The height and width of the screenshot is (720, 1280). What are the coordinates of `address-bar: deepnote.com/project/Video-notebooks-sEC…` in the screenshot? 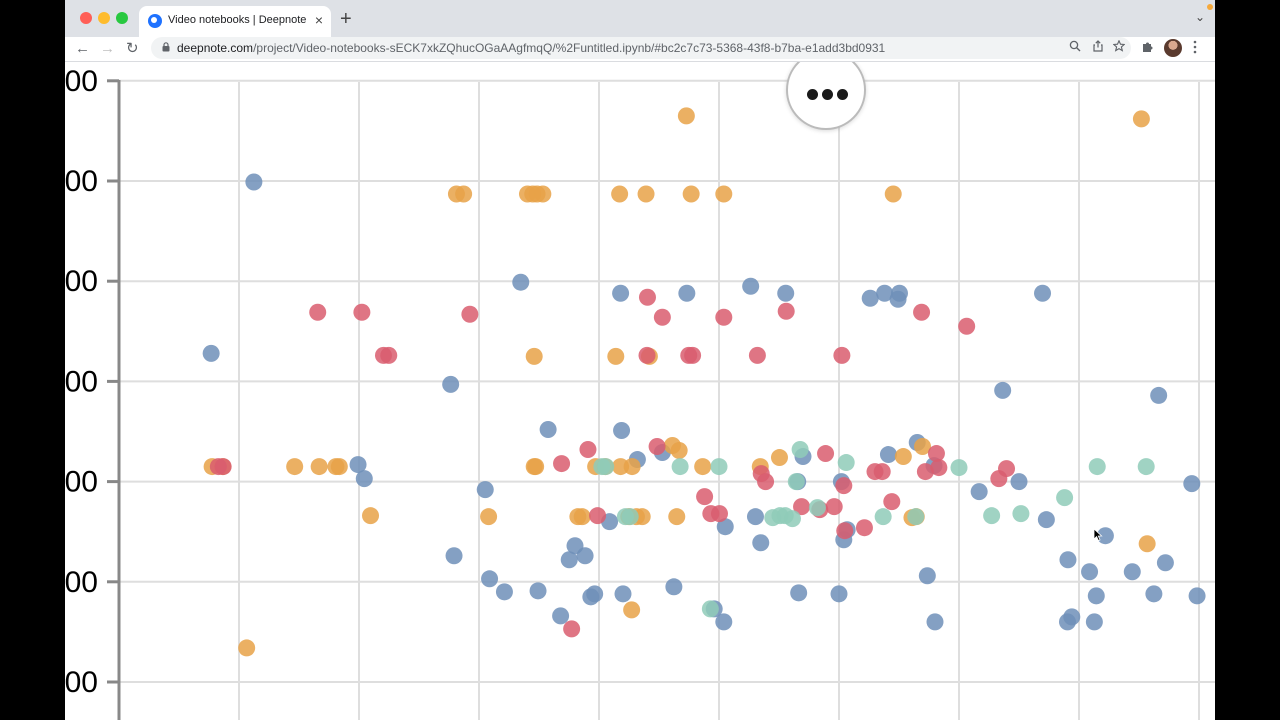 It's located at (641, 48).